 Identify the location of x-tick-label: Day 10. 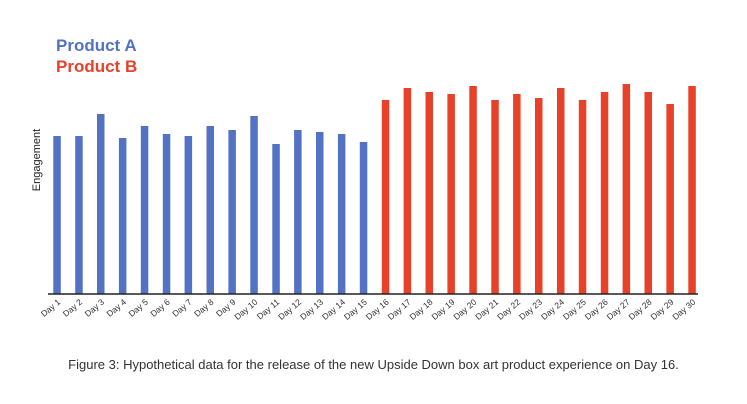
(245, 309).